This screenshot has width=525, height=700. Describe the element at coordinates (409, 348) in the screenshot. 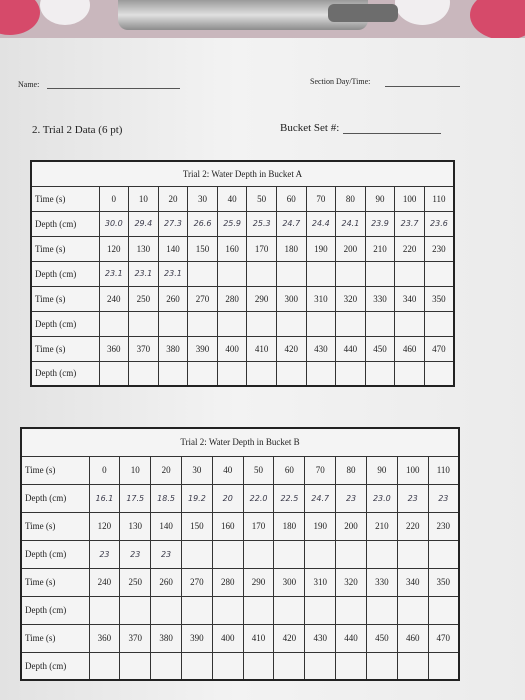

I see `time-cell: 460` at that location.